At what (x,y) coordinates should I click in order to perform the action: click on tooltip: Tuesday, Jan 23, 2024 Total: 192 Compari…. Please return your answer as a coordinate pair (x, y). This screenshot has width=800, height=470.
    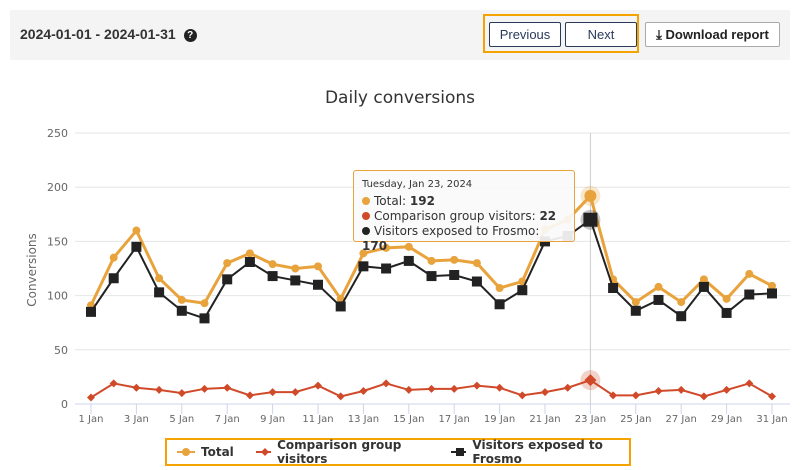
    Looking at the image, I should click on (464, 211).